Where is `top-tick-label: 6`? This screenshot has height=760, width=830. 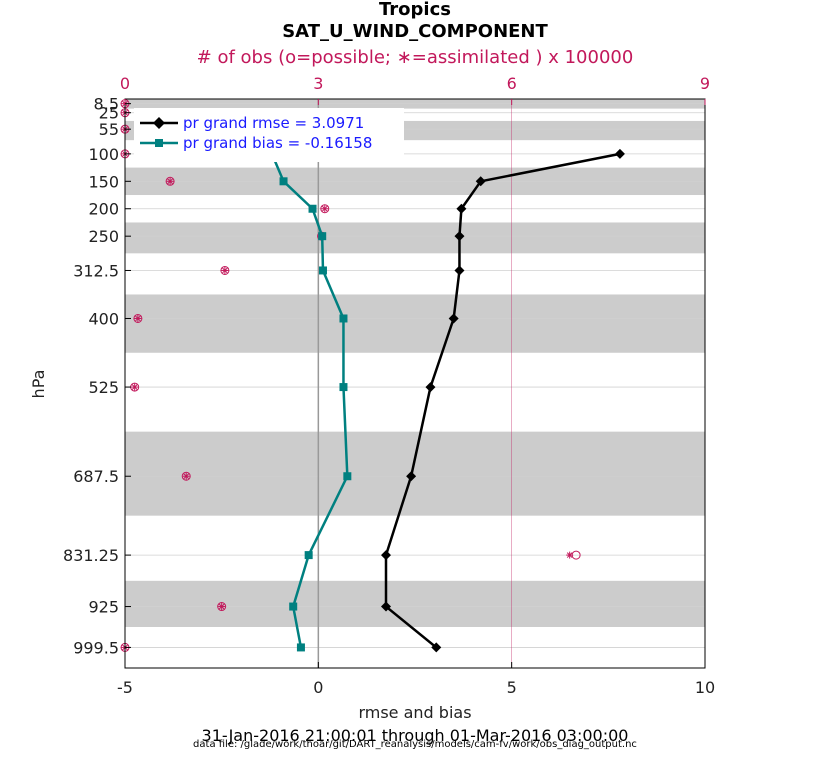 top-tick-label: 6 is located at coordinates (512, 83).